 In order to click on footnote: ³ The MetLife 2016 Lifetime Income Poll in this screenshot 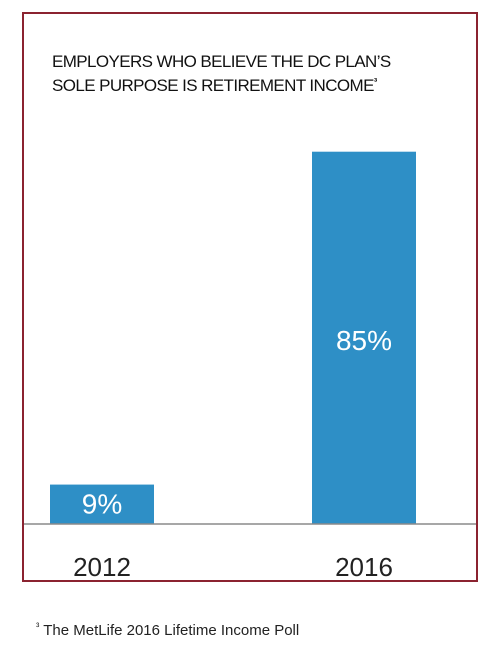, I will do `click(167, 630)`.